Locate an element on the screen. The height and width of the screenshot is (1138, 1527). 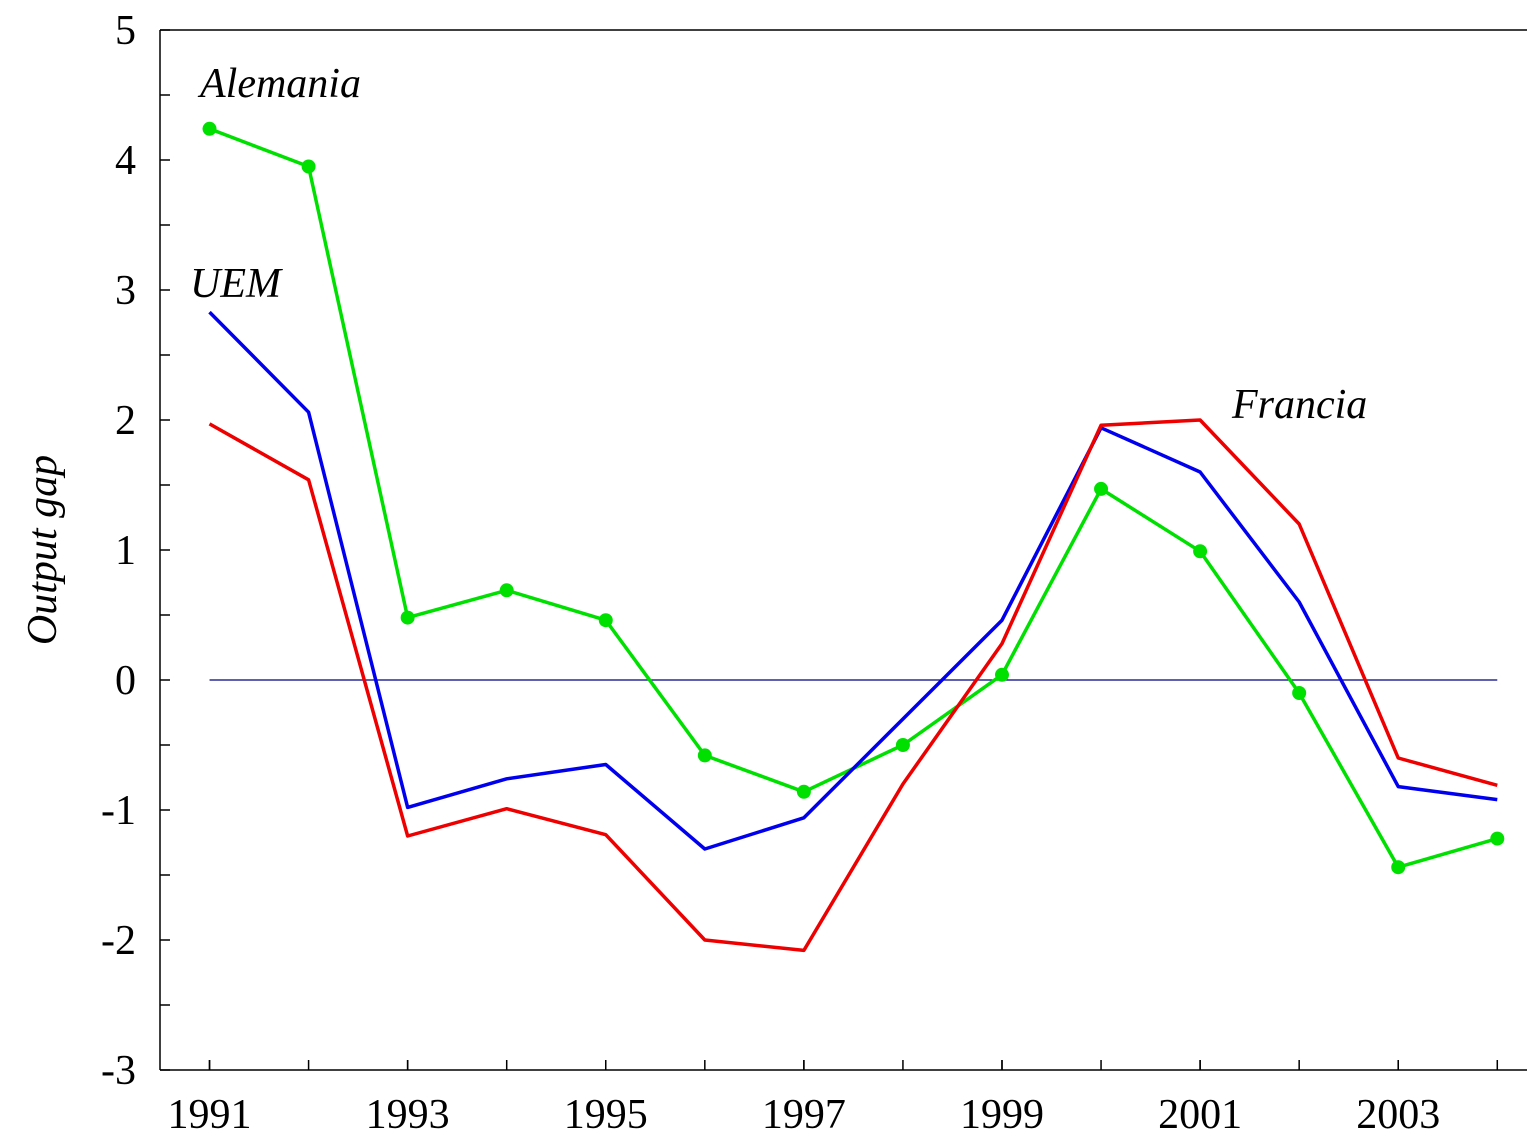
y-tick-label: 4 is located at coordinates (125, 161).